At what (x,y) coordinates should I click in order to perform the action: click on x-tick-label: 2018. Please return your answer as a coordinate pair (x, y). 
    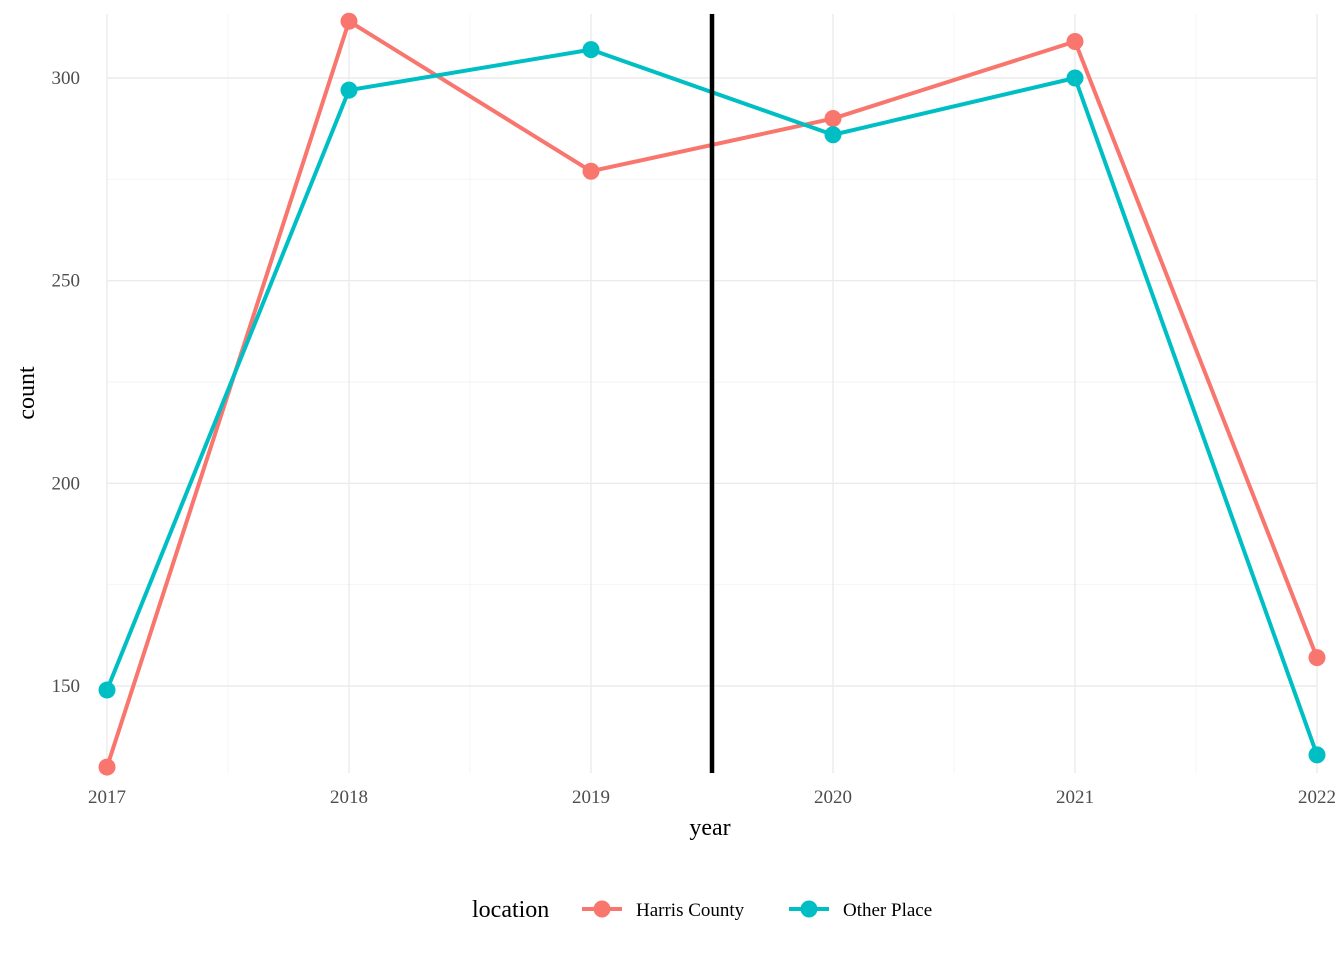
    Looking at the image, I should click on (349, 797).